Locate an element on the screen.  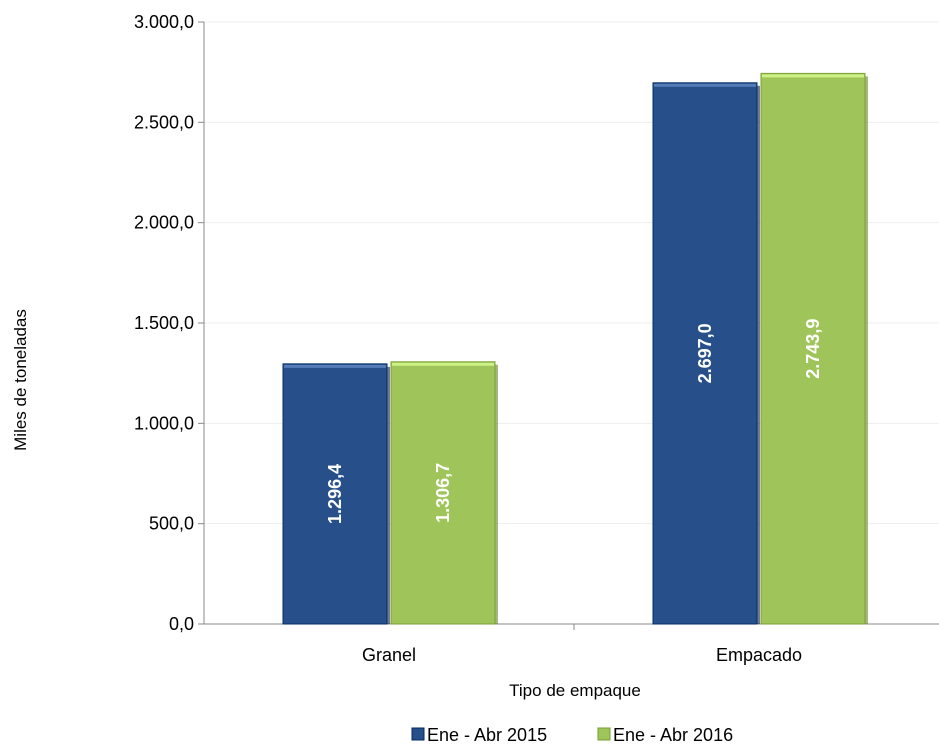
y-tick-label: 1.500,0 is located at coordinates (164, 323).